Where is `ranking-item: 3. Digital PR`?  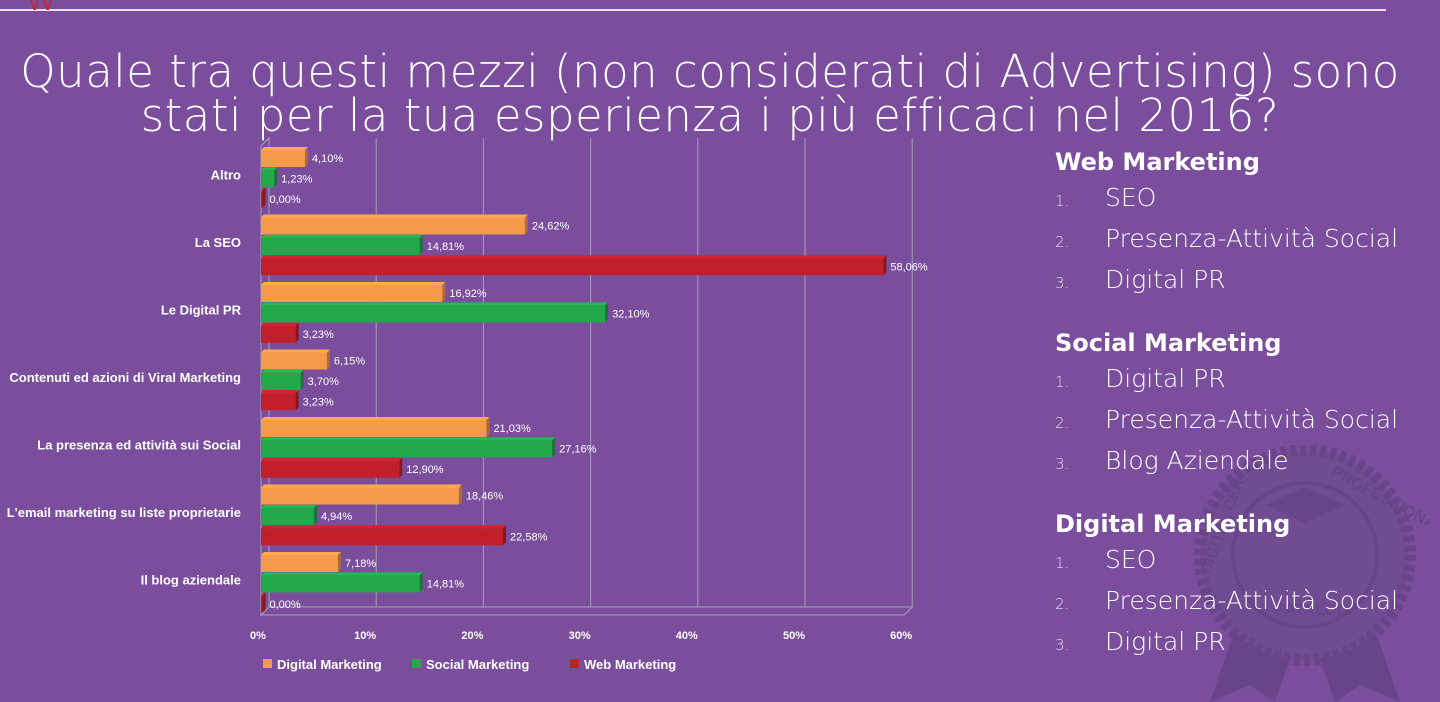
ranking-item: 3. Digital PR is located at coordinates (1245, 643).